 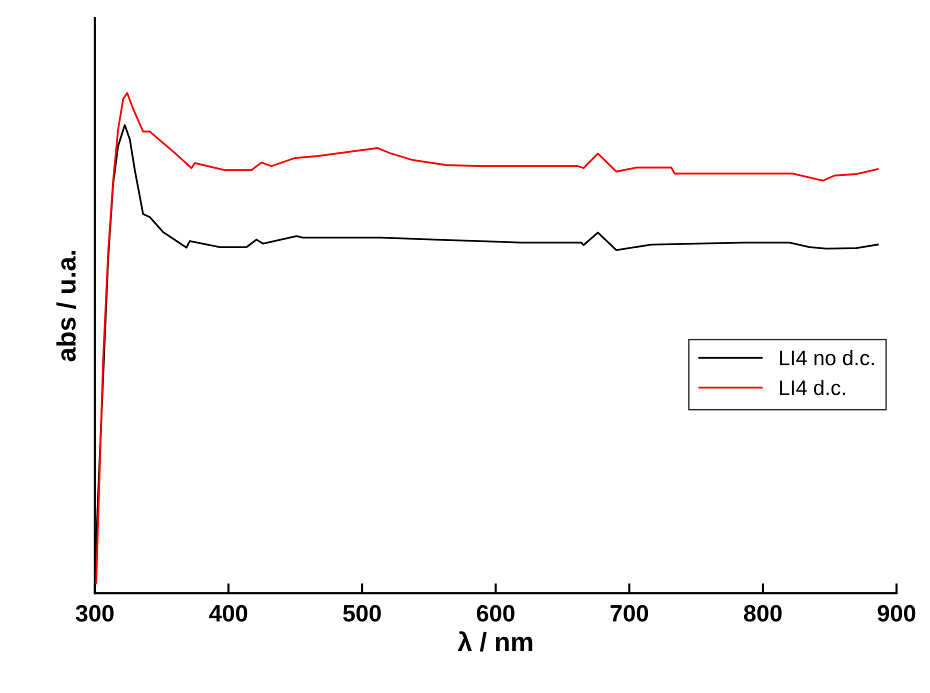 I want to click on legend-label: LI4 d.c., so click(x=812, y=388).